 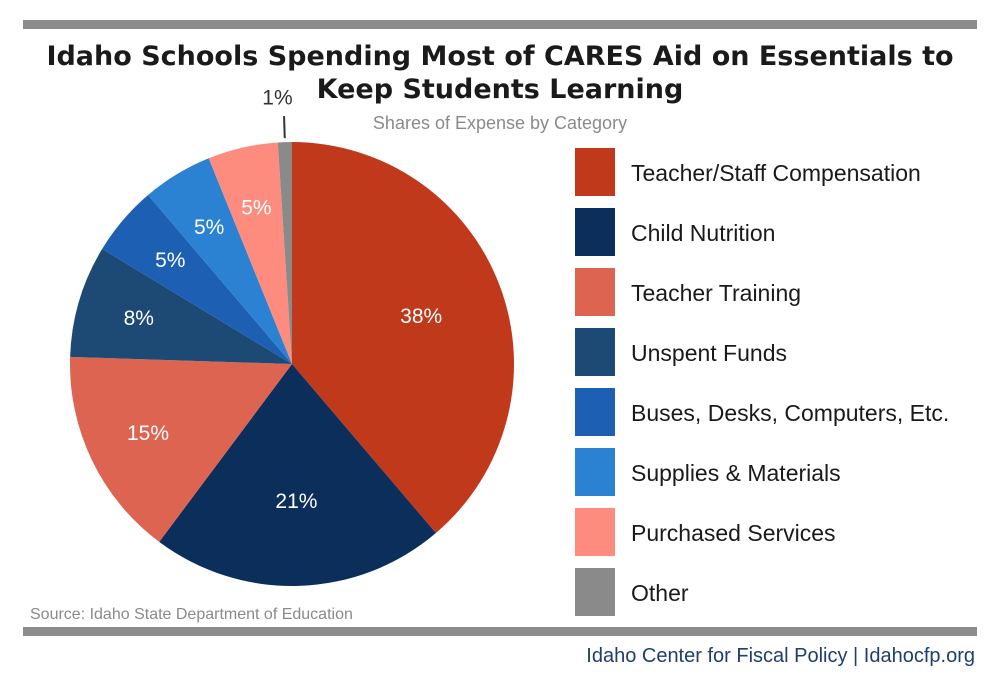 I want to click on pie-slice-buses-desks-computers-etc, so click(x=197, y=279).